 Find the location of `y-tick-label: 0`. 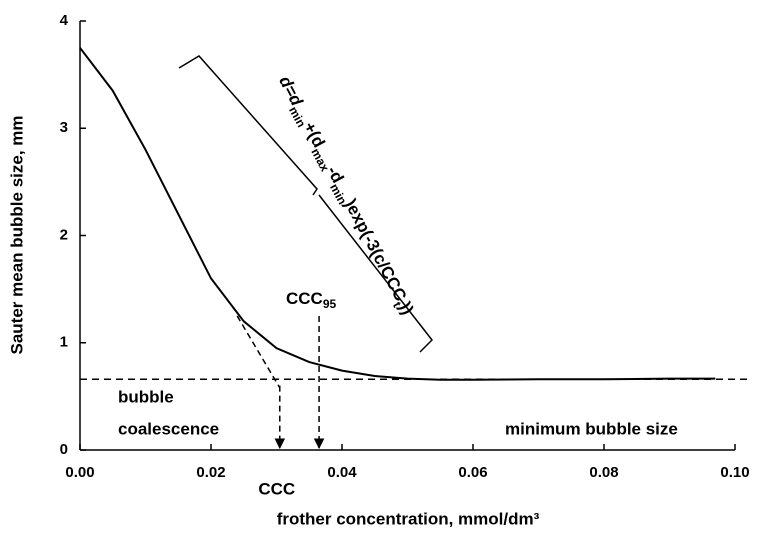

y-tick-label: 0 is located at coordinates (64, 449).